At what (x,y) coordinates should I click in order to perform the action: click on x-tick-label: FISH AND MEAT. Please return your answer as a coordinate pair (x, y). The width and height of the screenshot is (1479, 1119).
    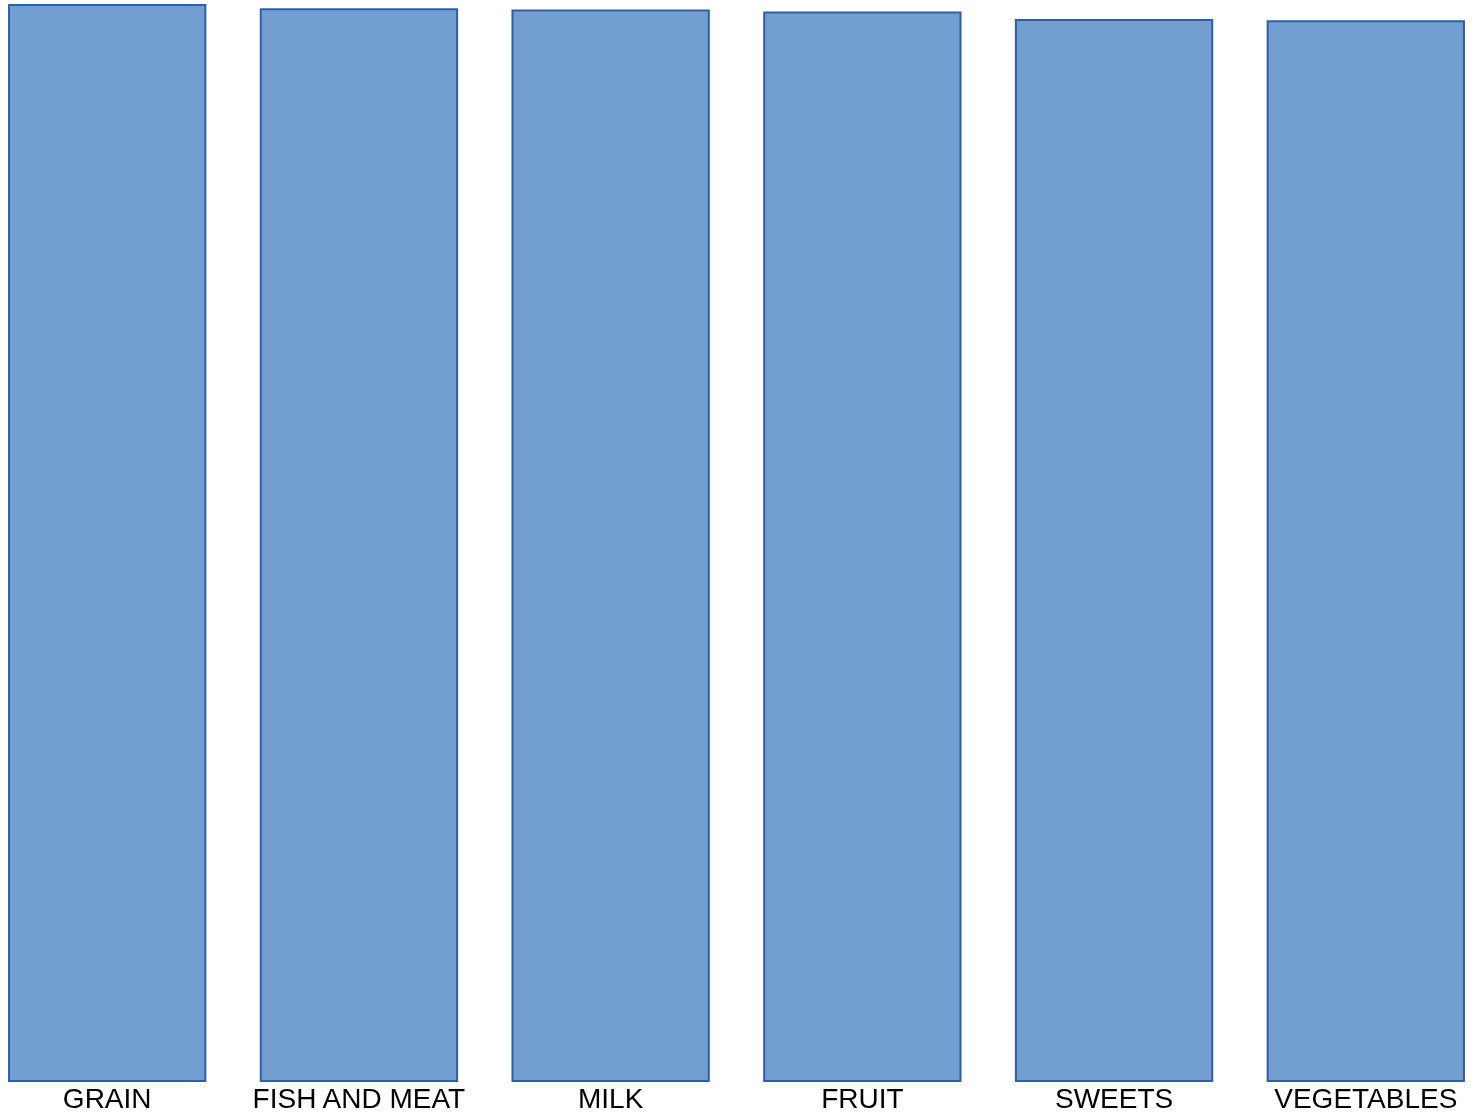
    Looking at the image, I should click on (359, 1098).